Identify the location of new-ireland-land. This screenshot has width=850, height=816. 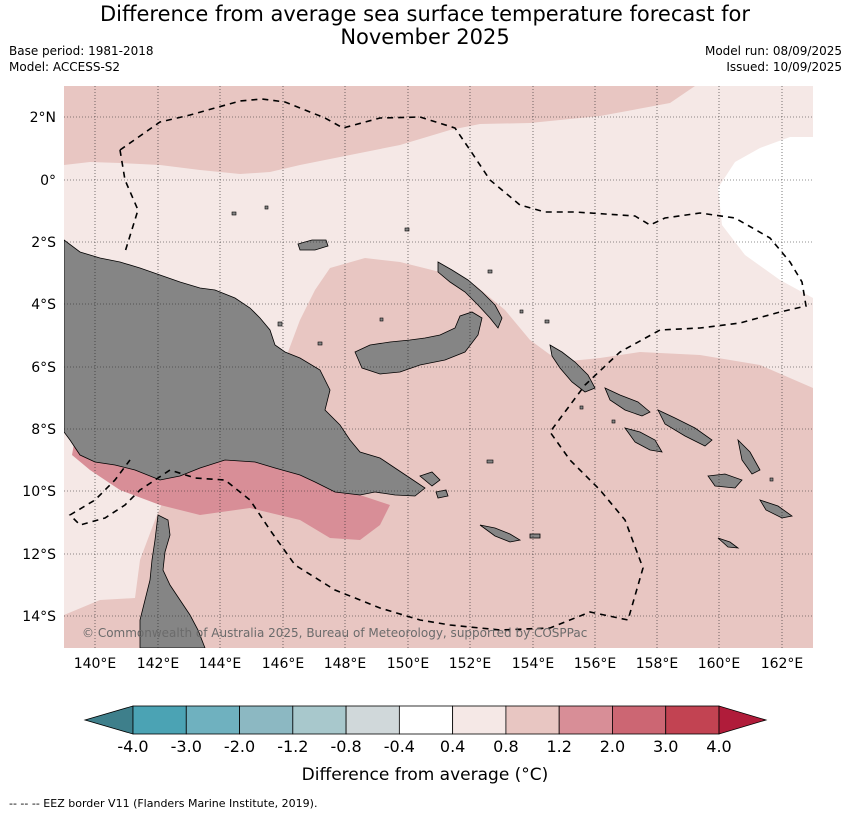
(470, 295).